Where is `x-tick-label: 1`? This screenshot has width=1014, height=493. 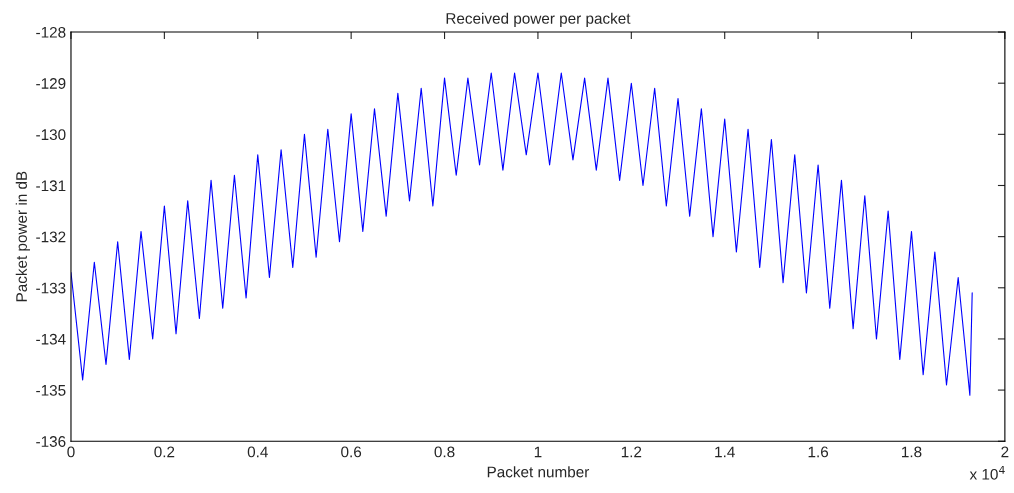
x-tick-label: 1 is located at coordinates (538, 452).